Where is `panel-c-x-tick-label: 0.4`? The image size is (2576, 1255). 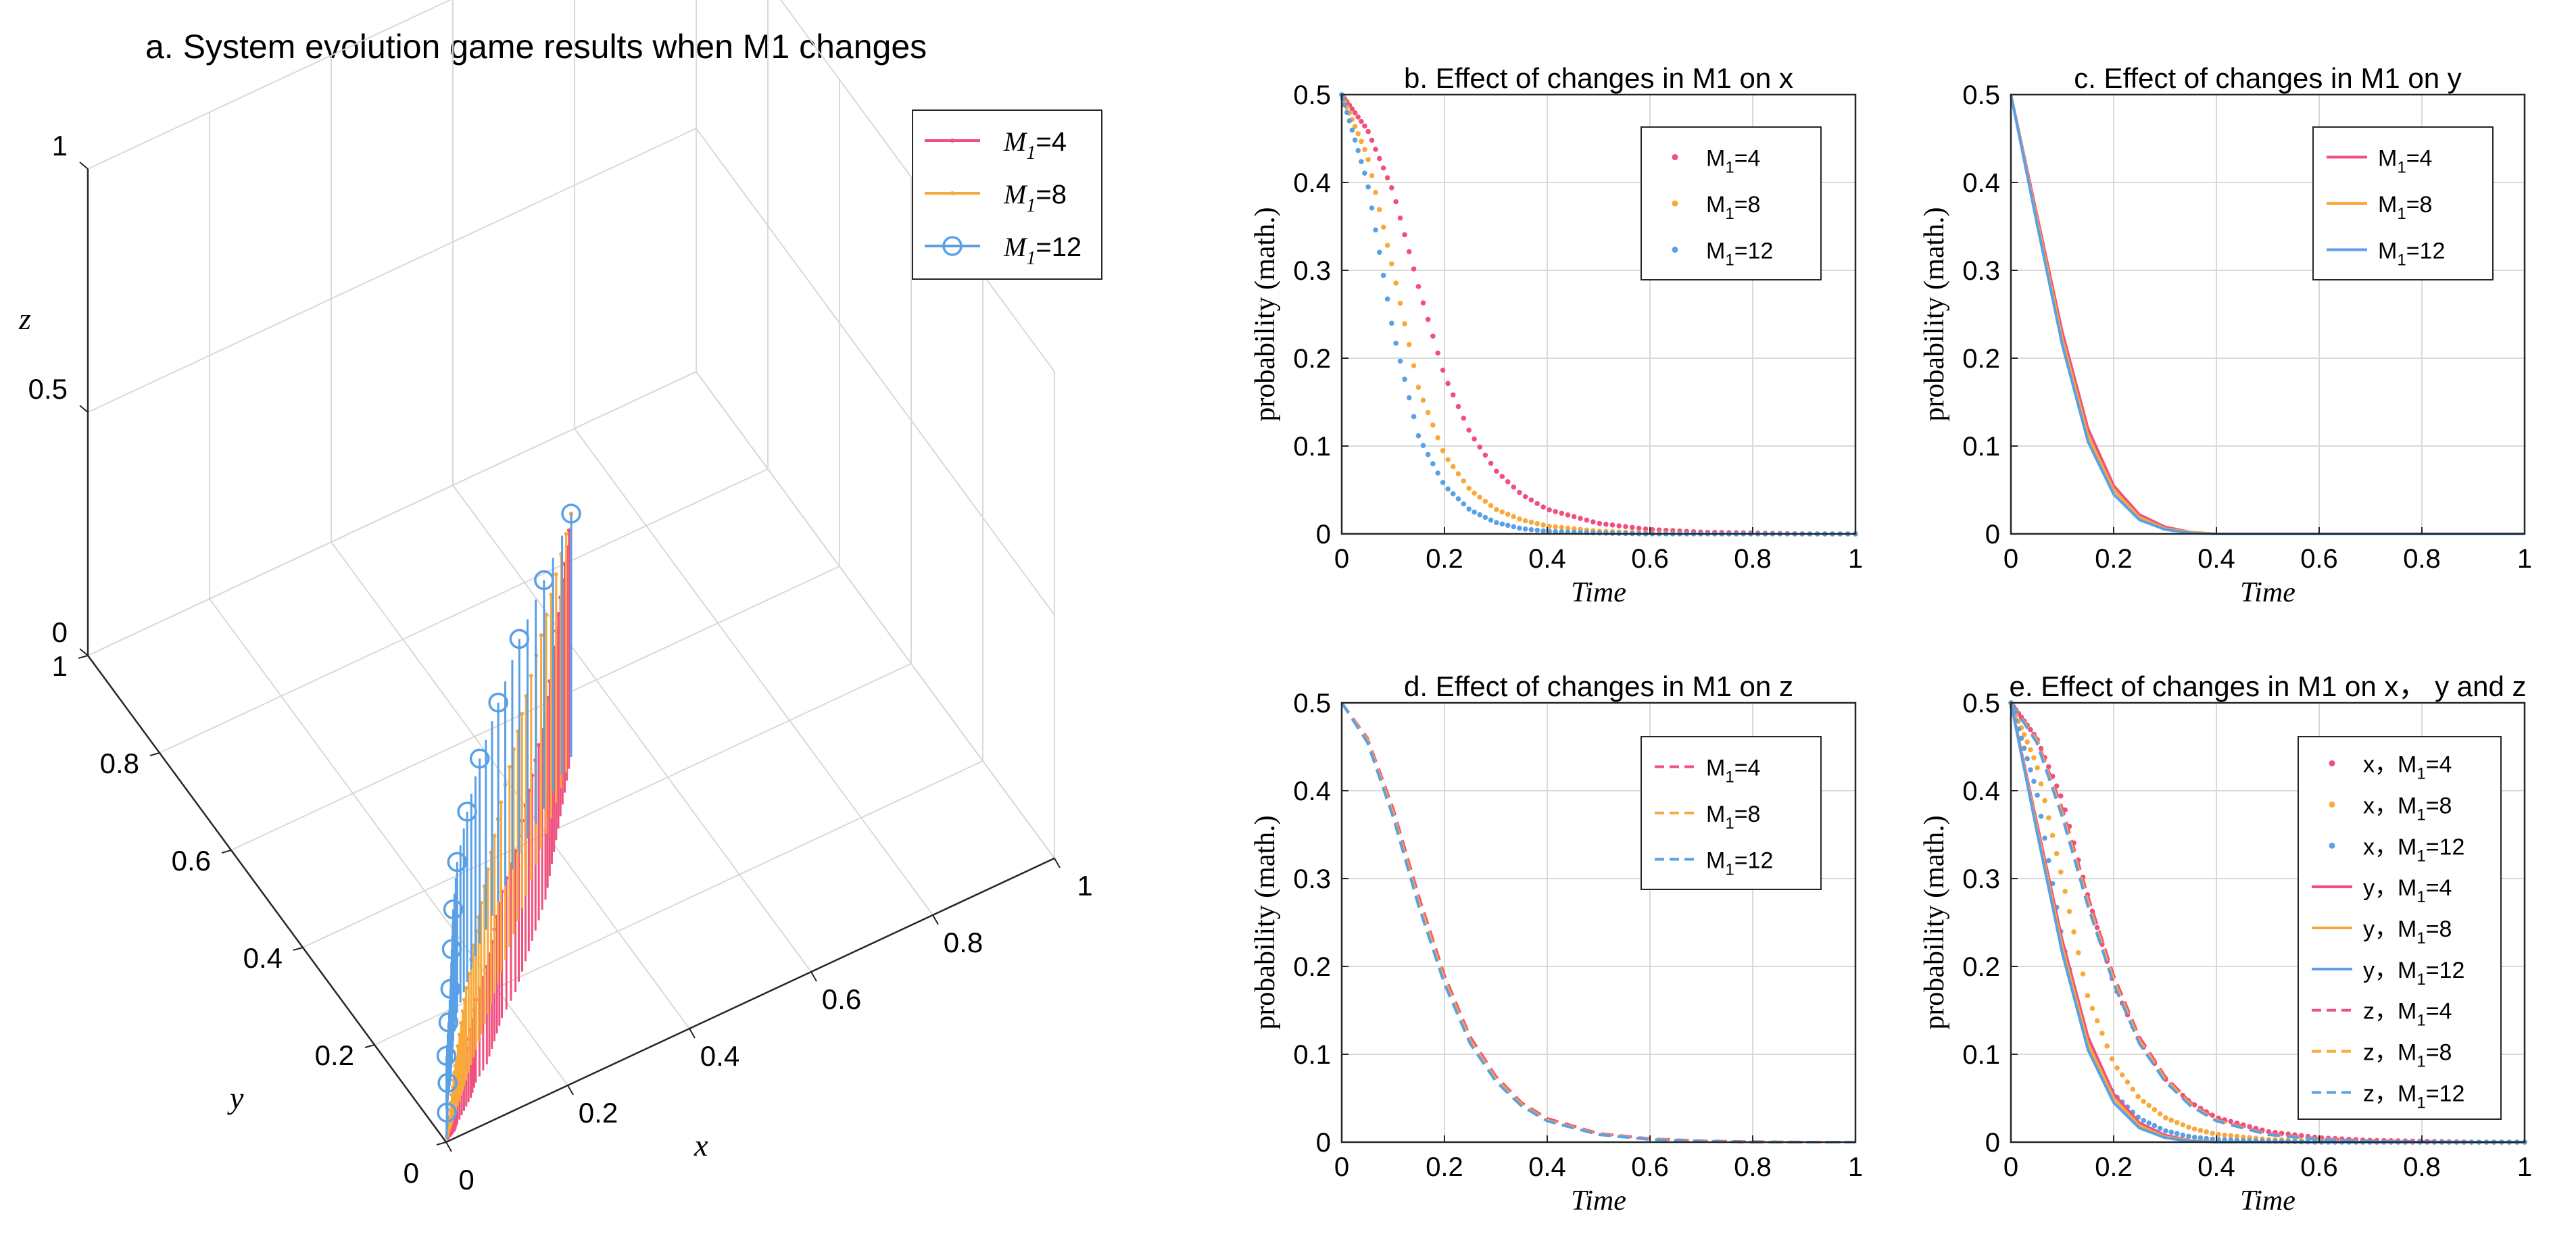
panel-c-x-tick-label: 0.4 is located at coordinates (2216, 559).